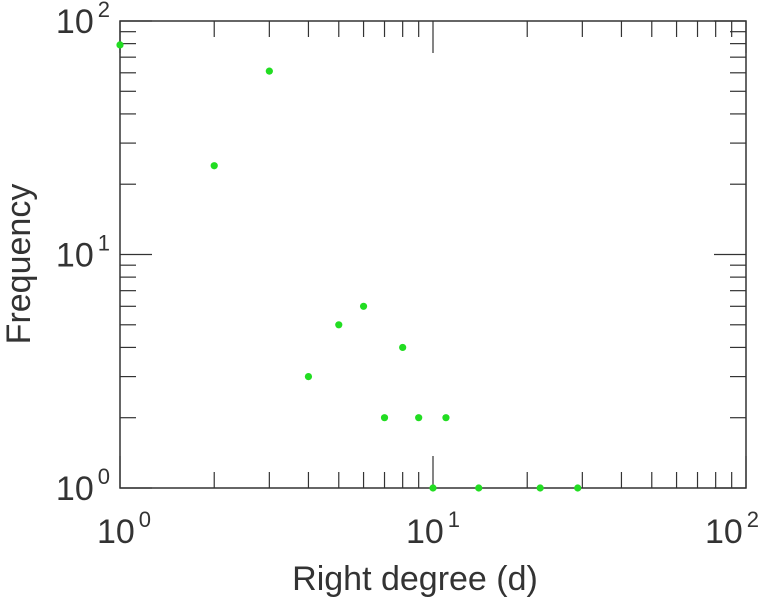 The height and width of the screenshot is (600, 776). I want to click on y-tick-label-exp: 0, so click(104, 476).